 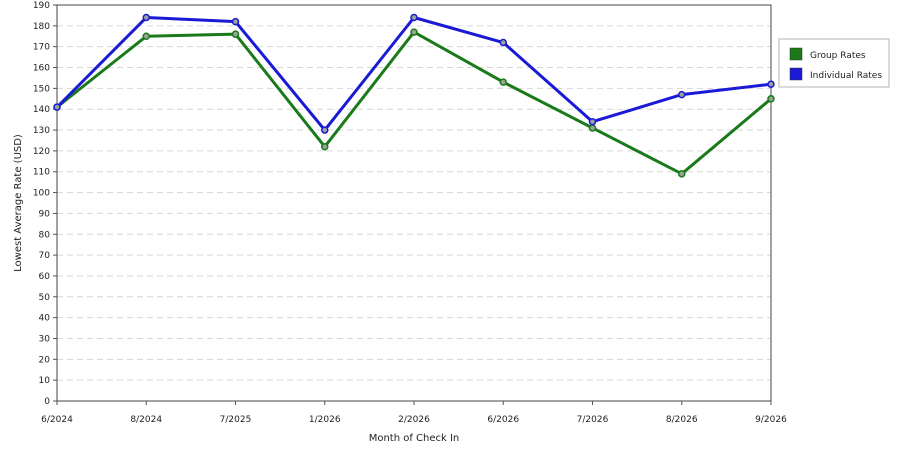 I want to click on y-tick-label: 60, so click(x=45, y=277).